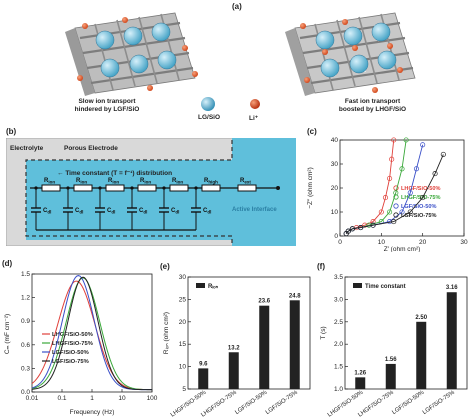  Describe the element at coordinates (360, 373) in the screenshot. I see `data-label: 1.26` at that location.